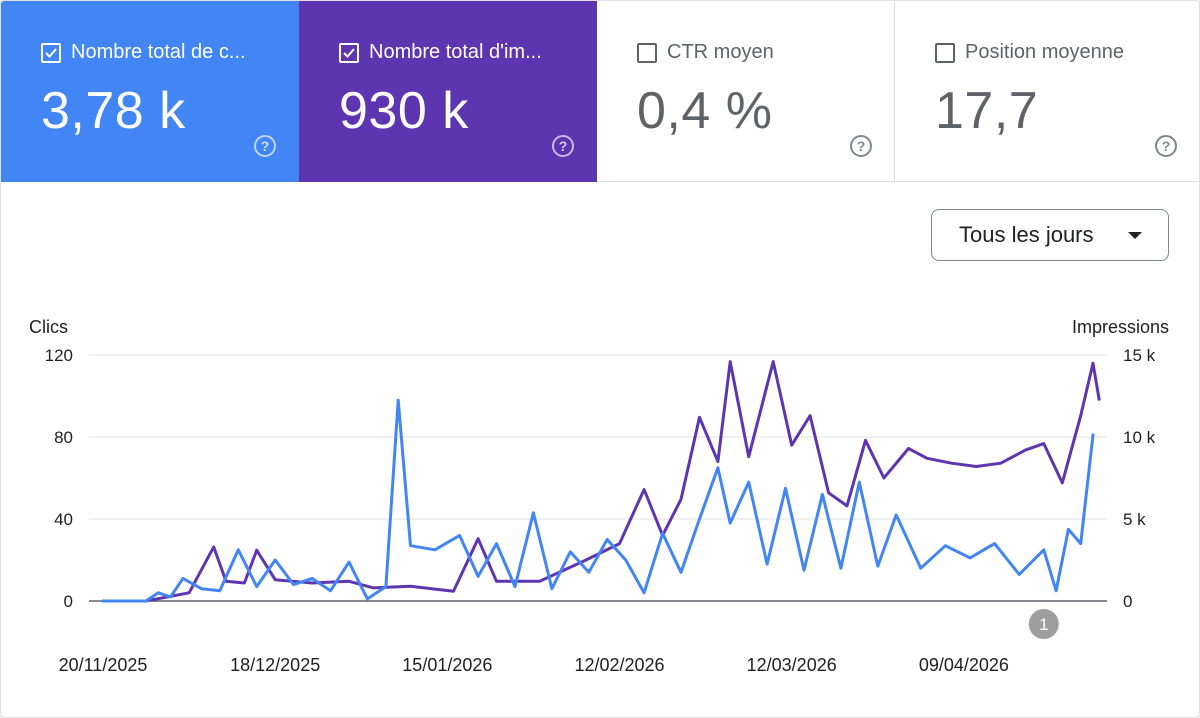  What do you see at coordinates (404, 111) in the screenshot?
I see `metric-value: 930 k` at bounding box center [404, 111].